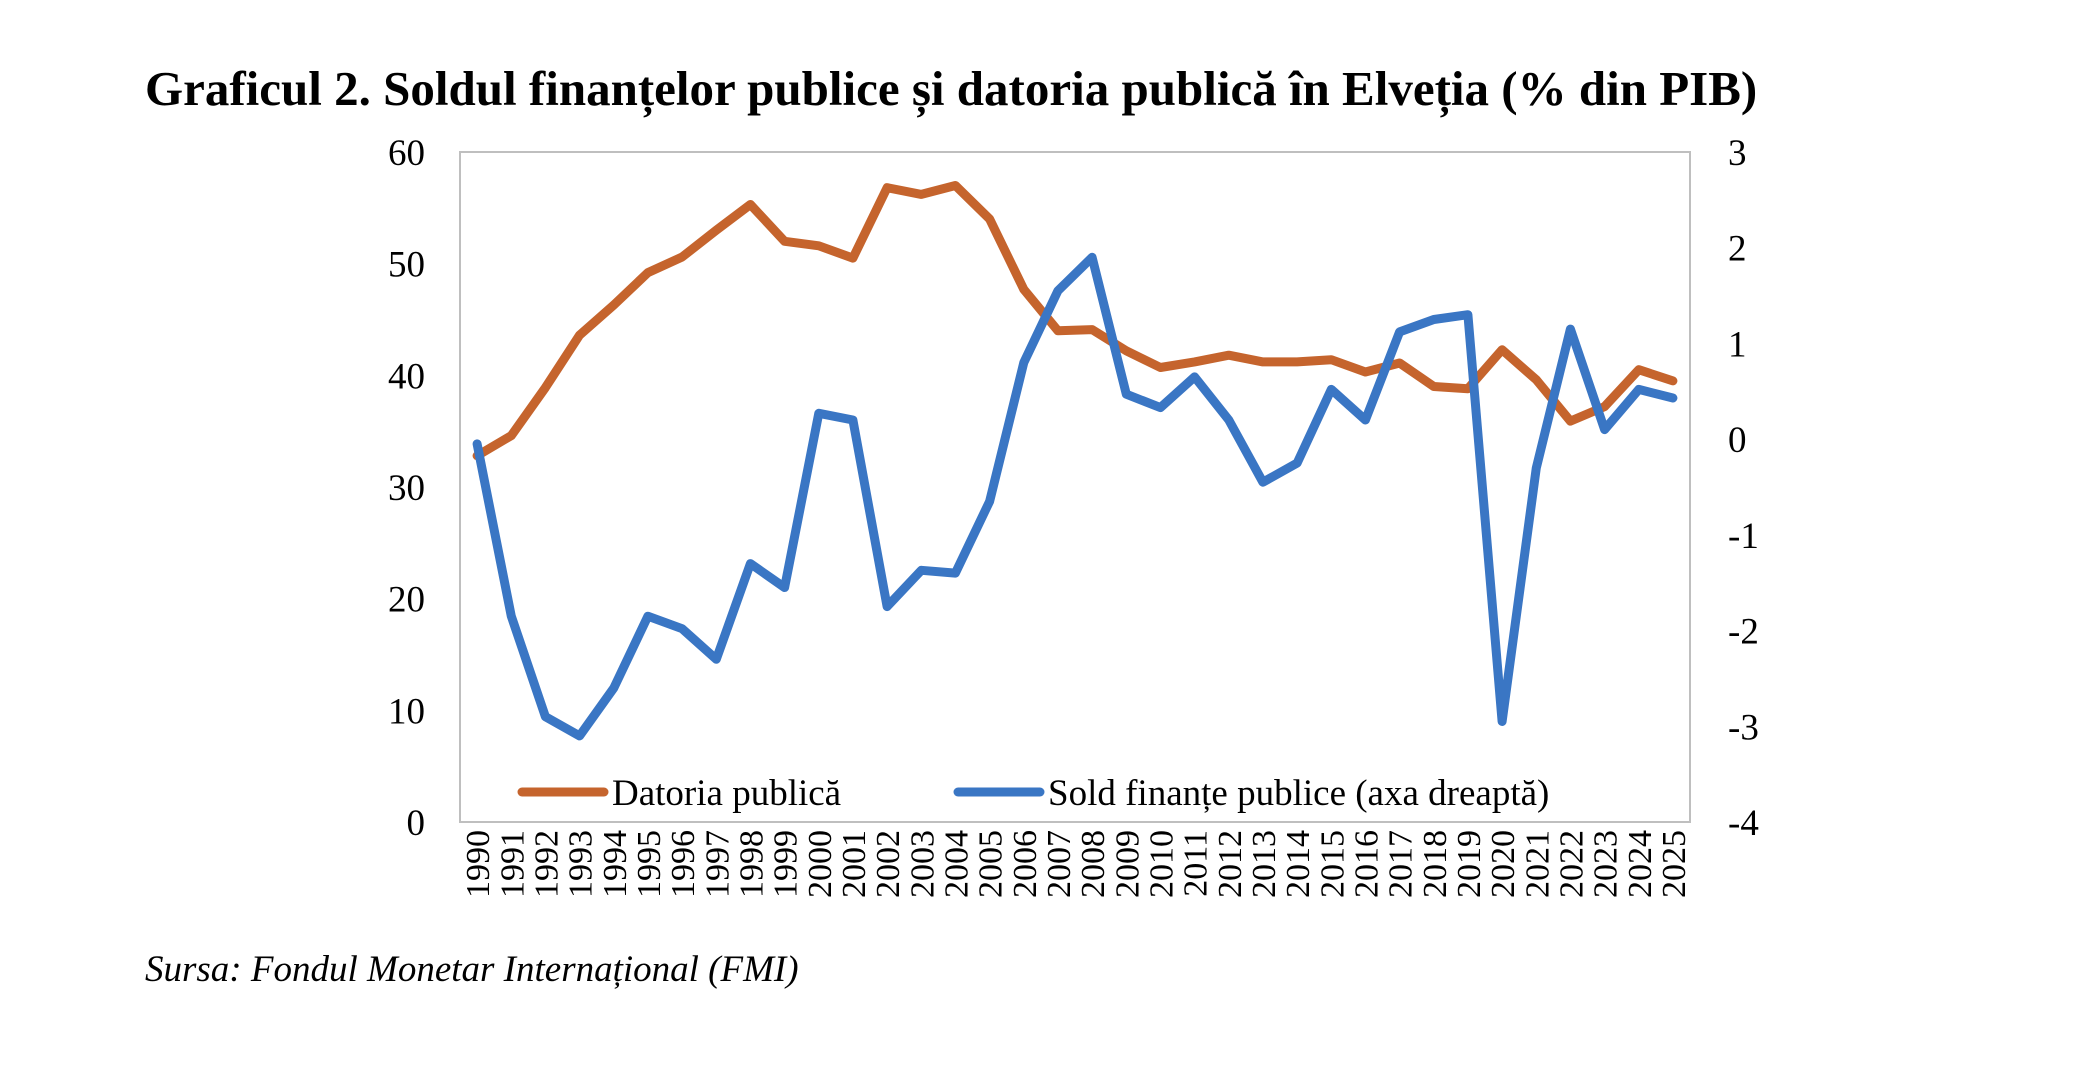 This screenshot has width=2096, height=1066. What do you see at coordinates (1401, 864) in the screenshot?
I see `x-tick-label: 2017` at bounding box center [1401, 864].